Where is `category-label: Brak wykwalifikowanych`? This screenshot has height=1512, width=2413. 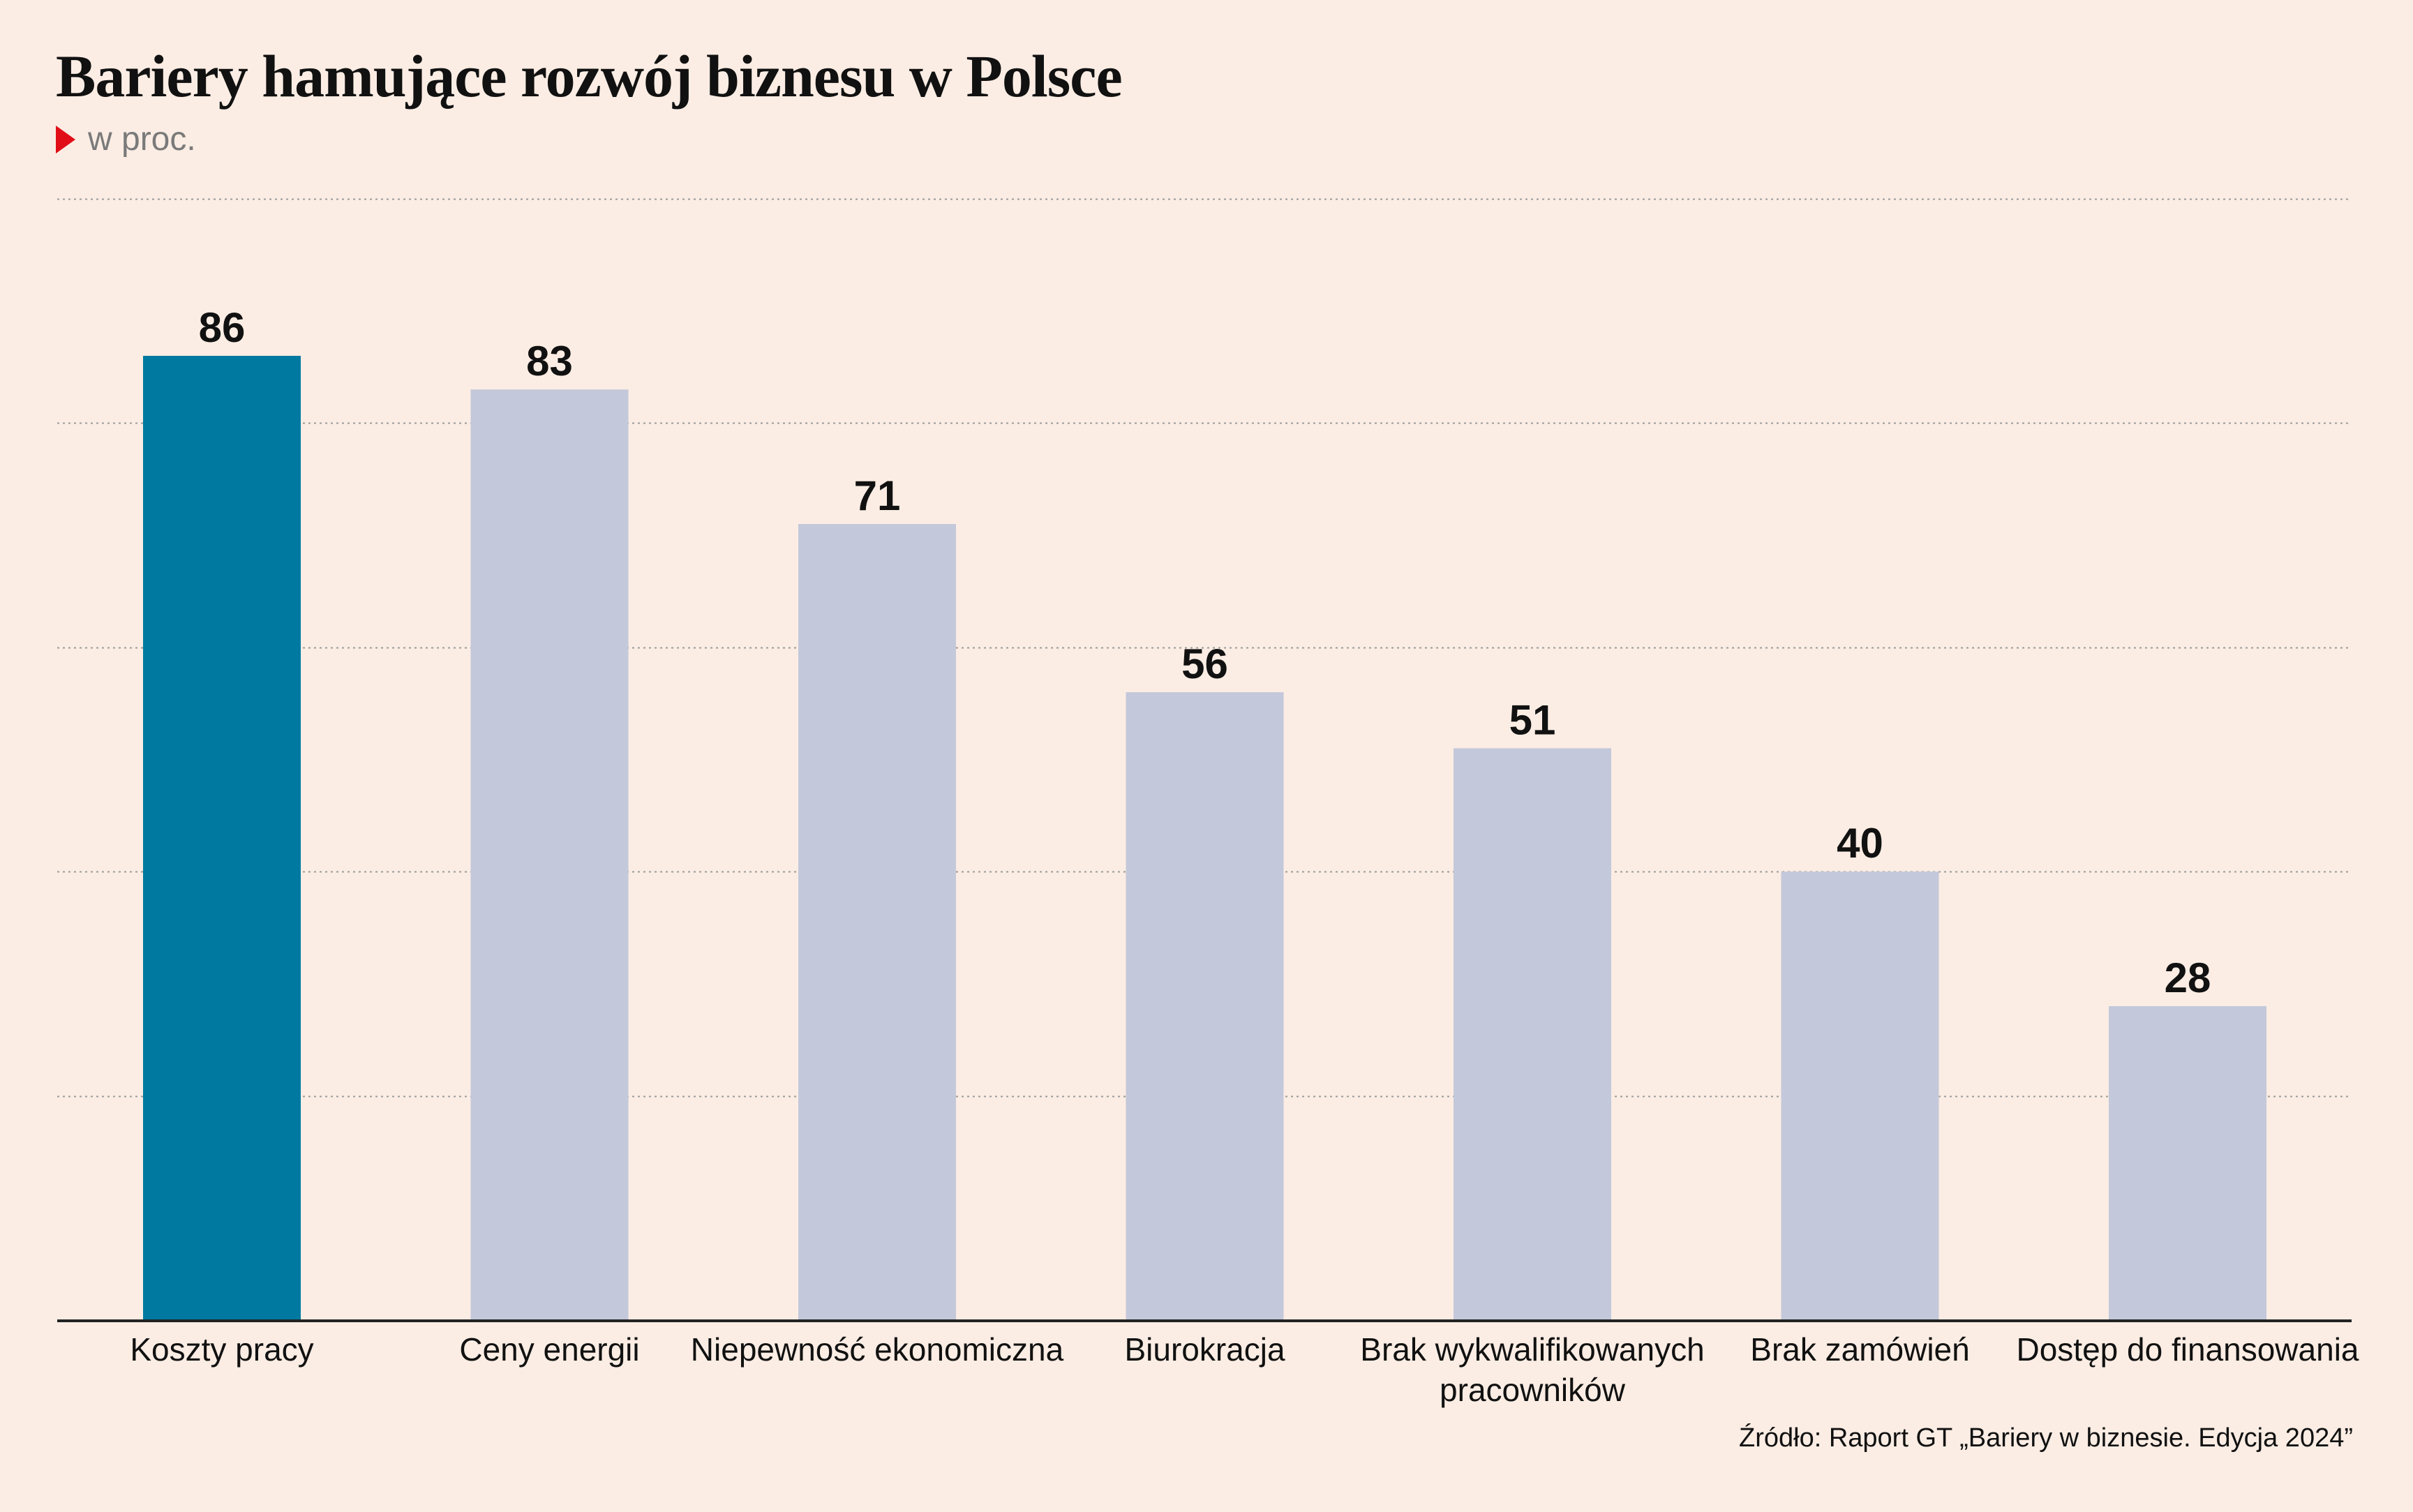 category-label: Brak wykwalifikowanych is located at coordinates (1532, 1349).